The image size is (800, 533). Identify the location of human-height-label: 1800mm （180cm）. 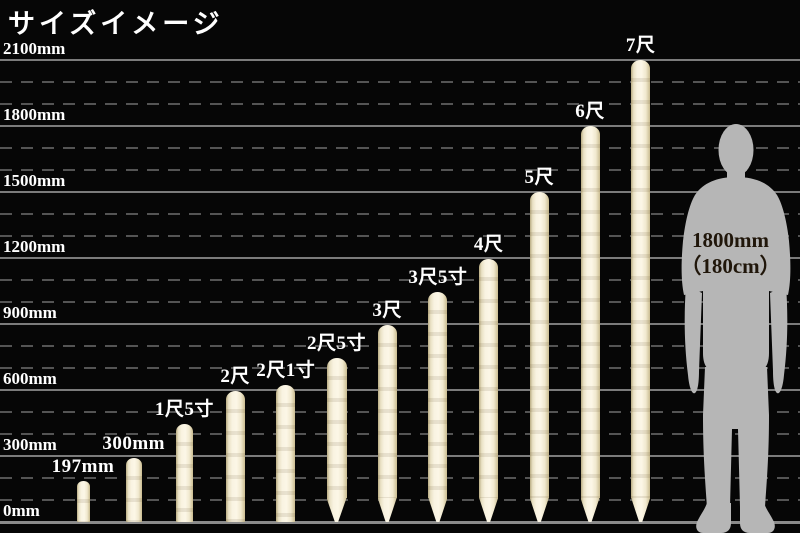
(730, 253).